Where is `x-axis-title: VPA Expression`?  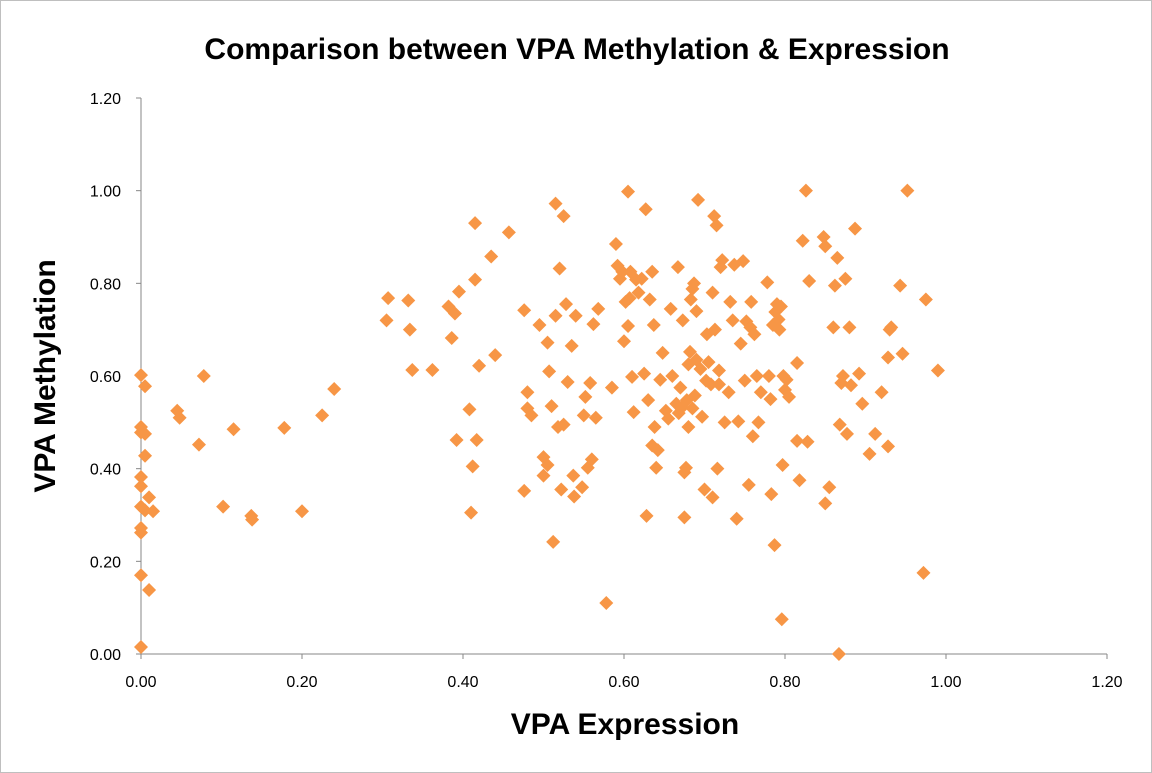 x-axis-title: VPA Expression is located at coordinates (625, 724).